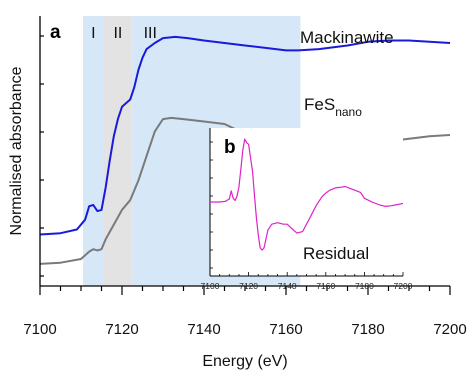  What do you see at coordinates (245, 312) in the screenshot?
I see `x-ticks: 7100 7120 7140 7160 7180 7200` at bounding box center [245, 312].